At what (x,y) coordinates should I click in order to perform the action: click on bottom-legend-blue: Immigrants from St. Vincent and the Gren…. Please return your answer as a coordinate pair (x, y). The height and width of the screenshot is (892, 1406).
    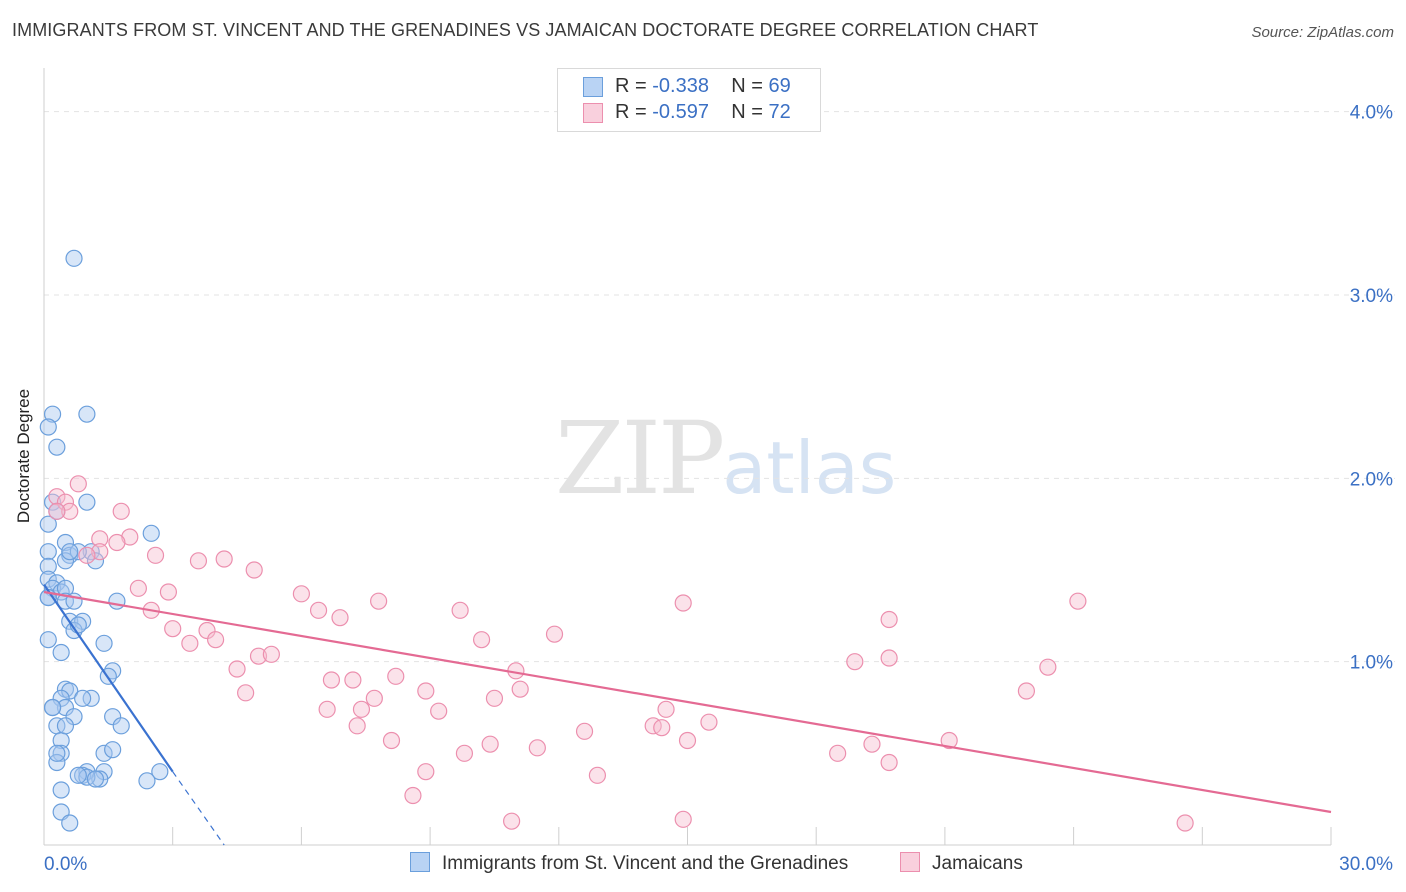
    Looking at the image, I should click on (629, 863).